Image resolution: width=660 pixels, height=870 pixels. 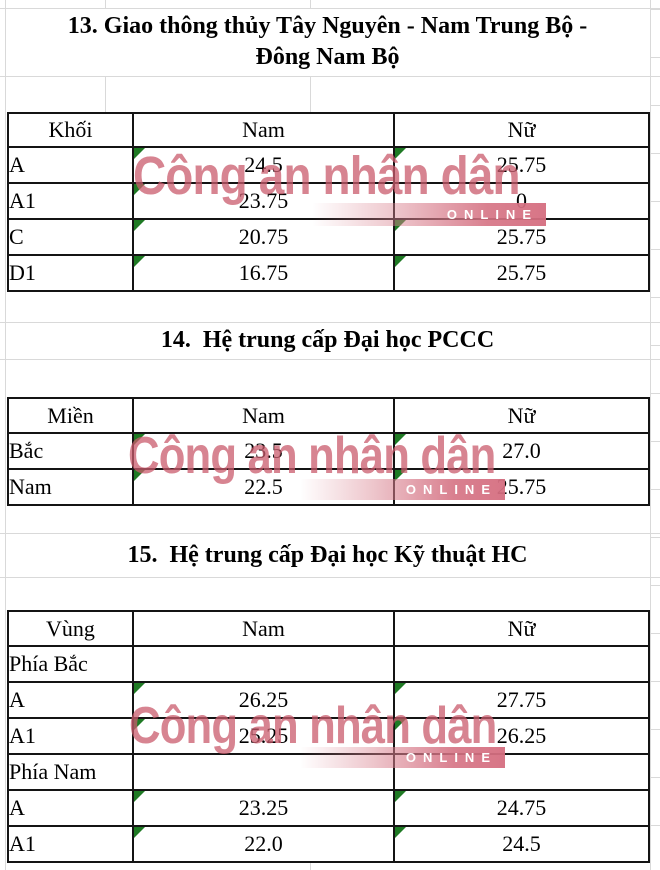 I want to click on score-table-14: Miền Nam Nữ Bắc 23.5 27.0 Nam 22.5 25.75, so click(x=328, y=451).